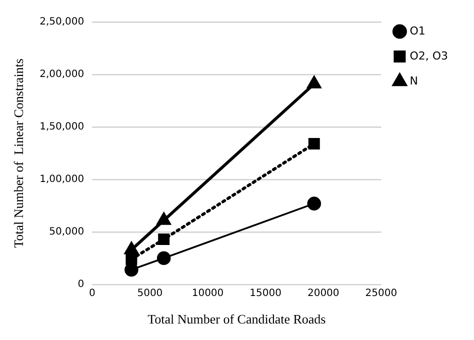 Image resolution: width=474 pixels, height=340 pixels. I want to click on legend-label: O1, so click(418, 31).